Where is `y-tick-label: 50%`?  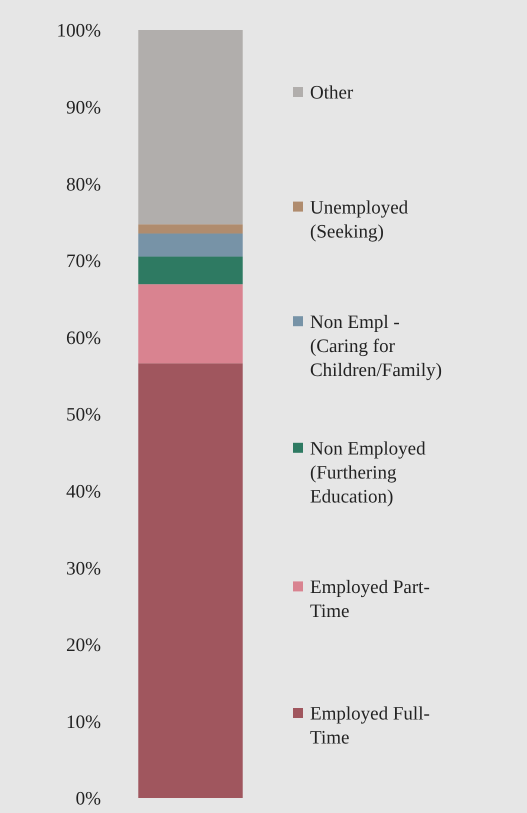
y-tick-label: 50% is located at coordinates (84, 415).